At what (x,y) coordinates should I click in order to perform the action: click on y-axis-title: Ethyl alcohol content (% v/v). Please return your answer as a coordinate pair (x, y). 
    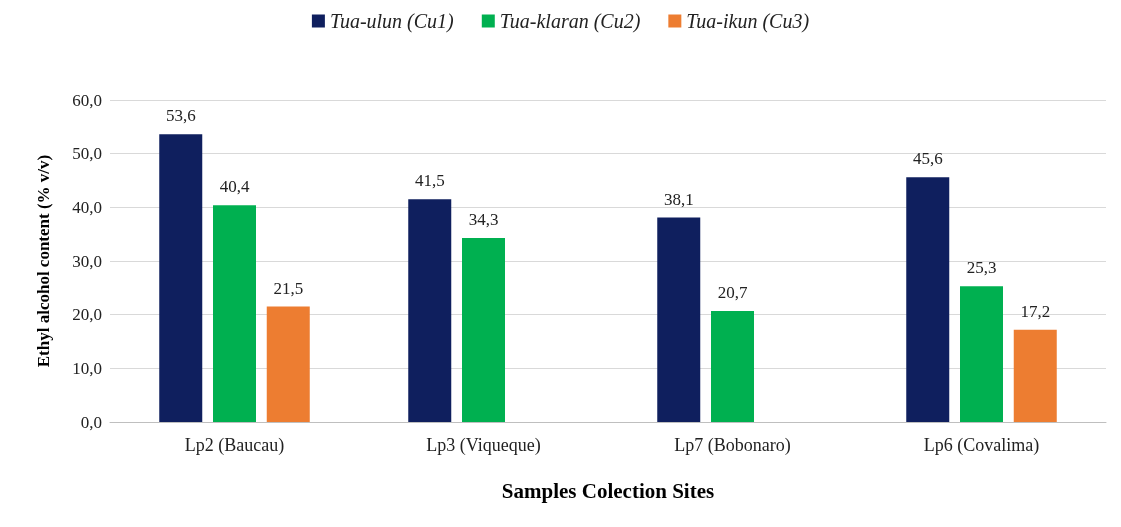
    Looking at the image, I should click on (43, 261).